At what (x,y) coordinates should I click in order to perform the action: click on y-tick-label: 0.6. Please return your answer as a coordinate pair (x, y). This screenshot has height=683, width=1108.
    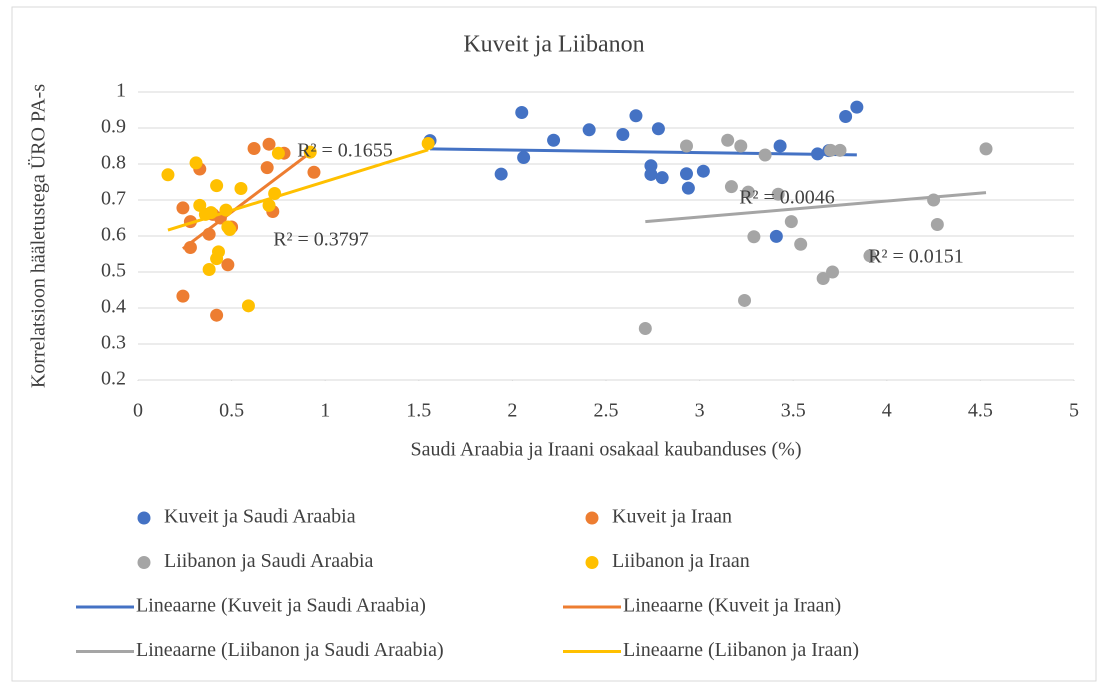
    Looking at the image, I should click on (113, 235).